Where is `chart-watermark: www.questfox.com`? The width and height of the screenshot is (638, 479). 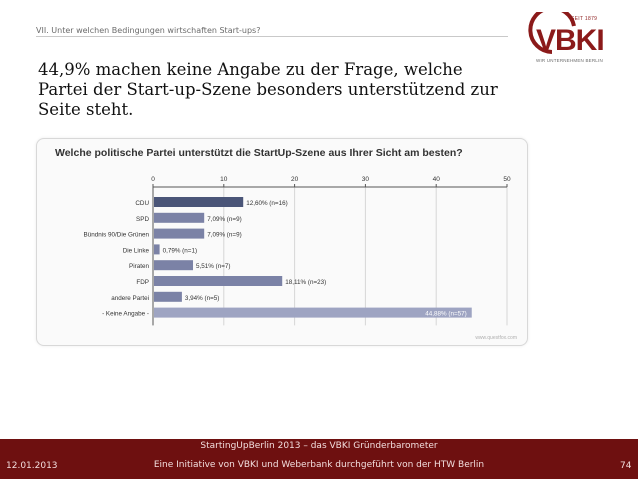
chart-watermark: www.questfox.com is located at coordinates (496, 338).